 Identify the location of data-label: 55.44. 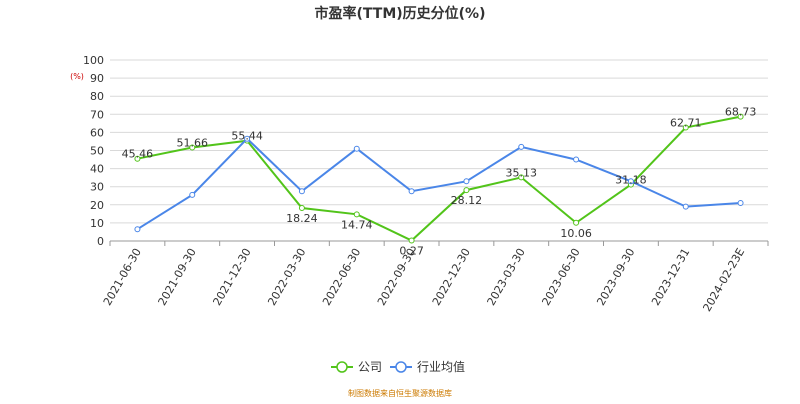
(247, 136).